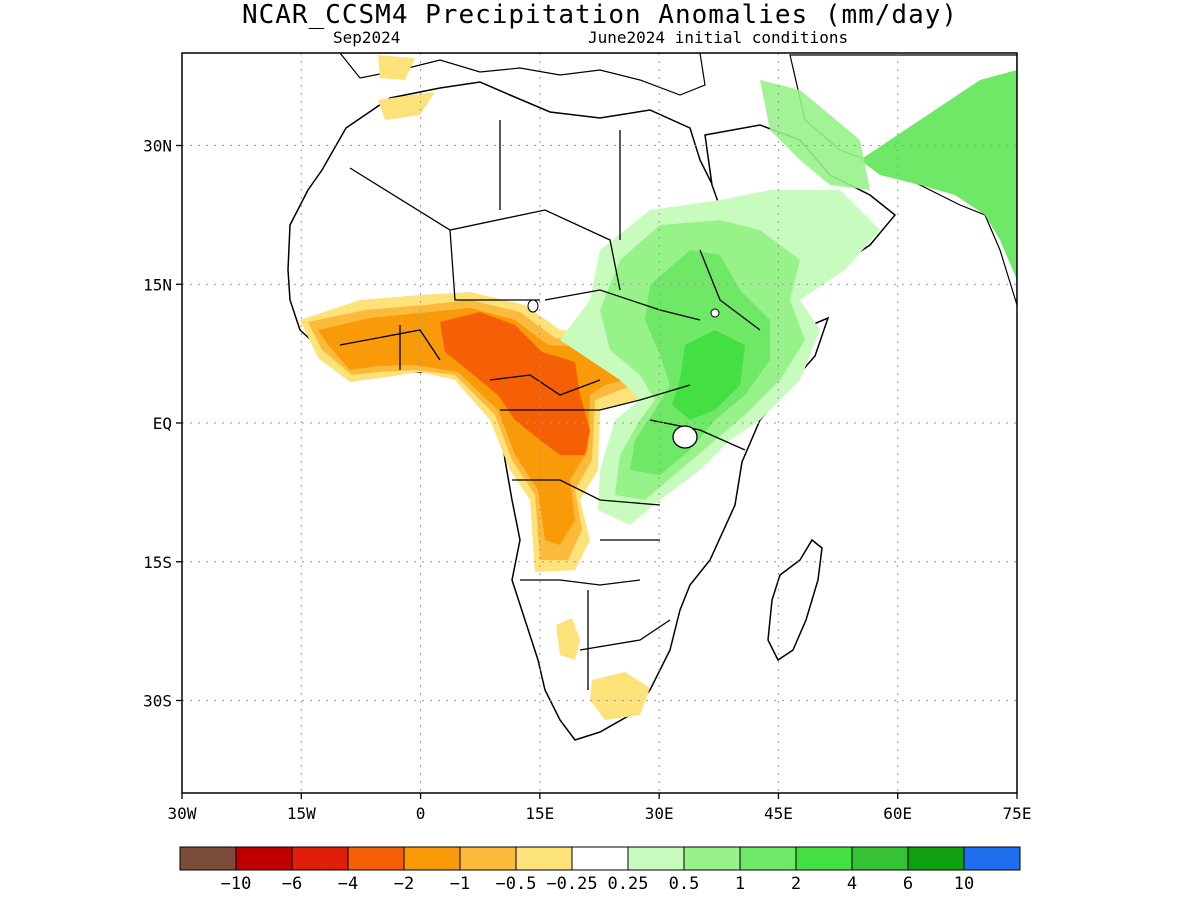 The height and width of the screenshot is (900, 1200). I want to click on initial-conditions-label: June2024 initial conditions, so click(718, 37).